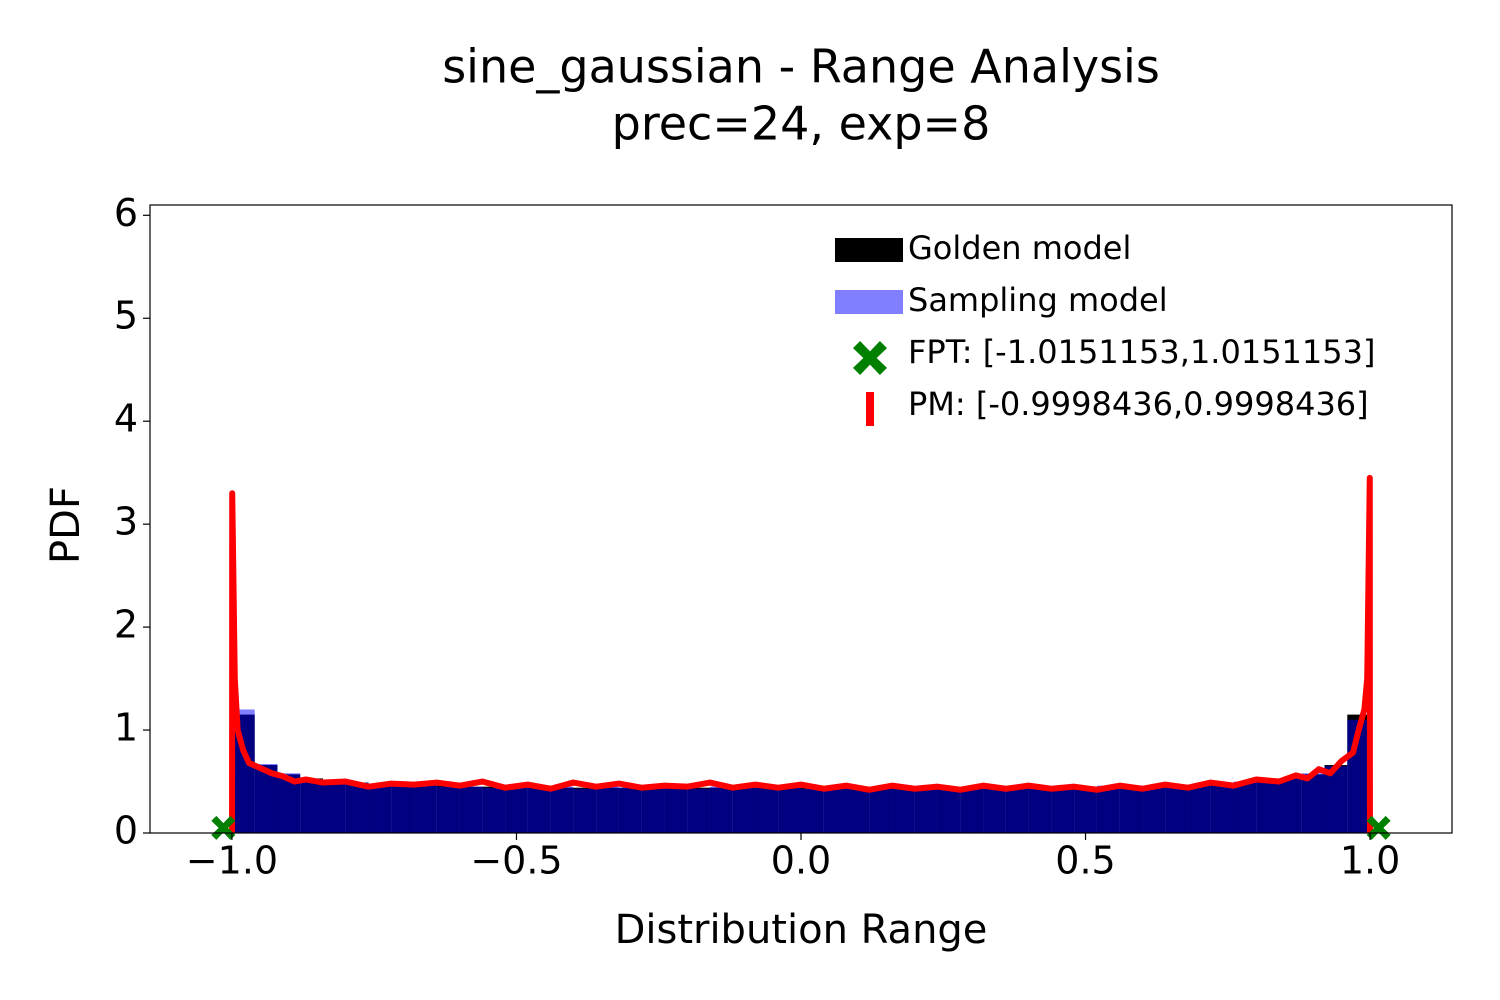 This screenshot has width=1500, height=1000. What do you see at coordinates (232, 861) in the screenshot?
I see `x-tick-label: −1.0` at bounding box center [232, 861].